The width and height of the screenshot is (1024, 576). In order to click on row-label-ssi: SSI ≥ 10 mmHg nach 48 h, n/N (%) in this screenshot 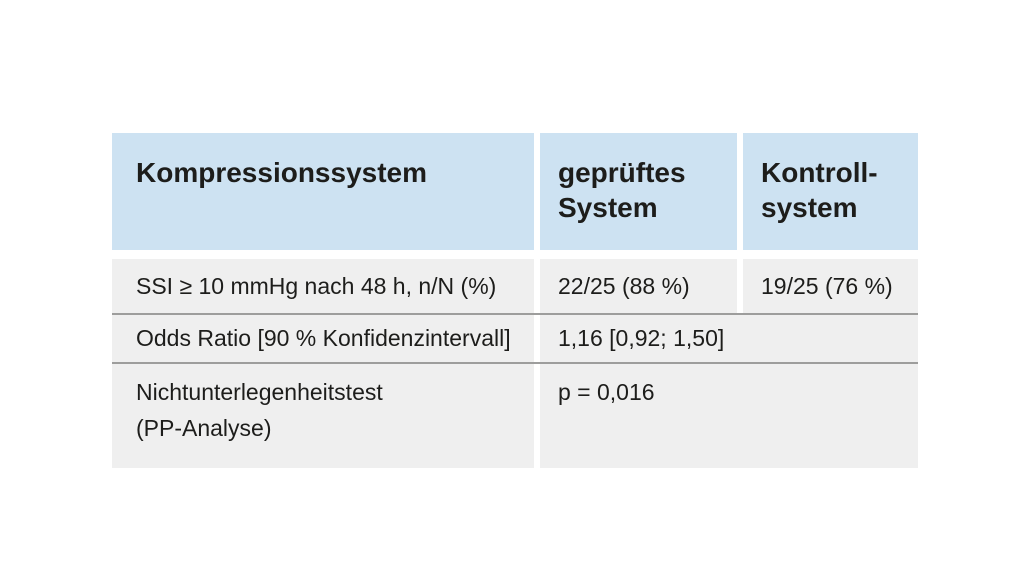, I will do `click(323, 286)`.